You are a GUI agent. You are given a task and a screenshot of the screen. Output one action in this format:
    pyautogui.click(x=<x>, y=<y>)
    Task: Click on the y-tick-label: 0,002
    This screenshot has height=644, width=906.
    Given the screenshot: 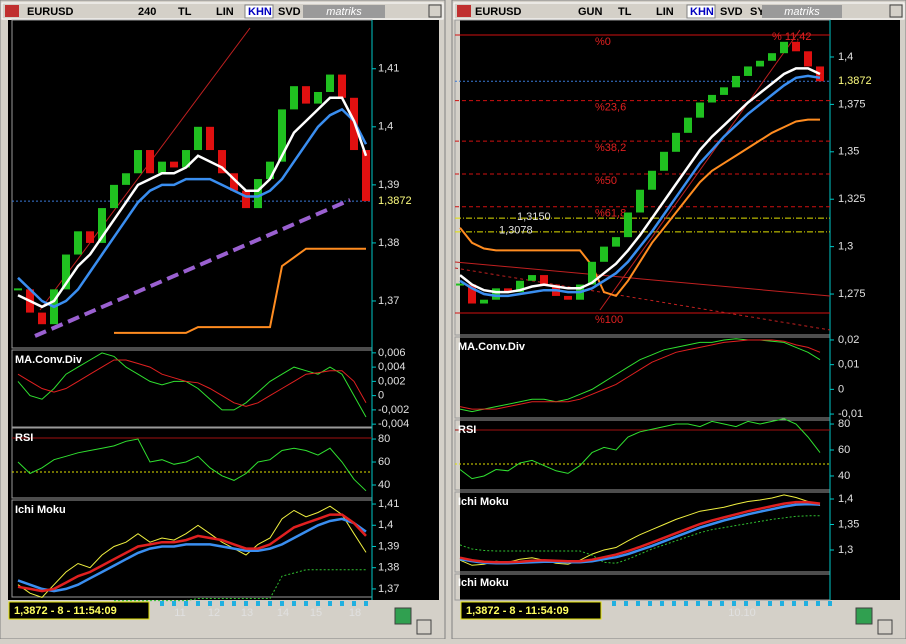 What is the action you would take?
    pyautogui.click(x=392, y=381)
    